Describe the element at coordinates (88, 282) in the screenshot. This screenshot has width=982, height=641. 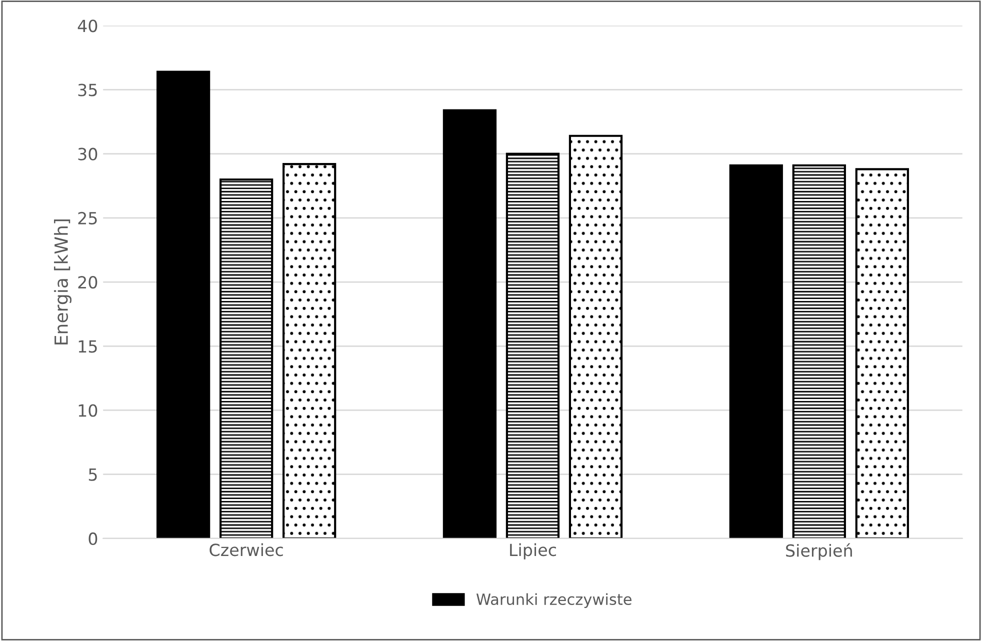
I see `y-tick-label: 20` at that location.